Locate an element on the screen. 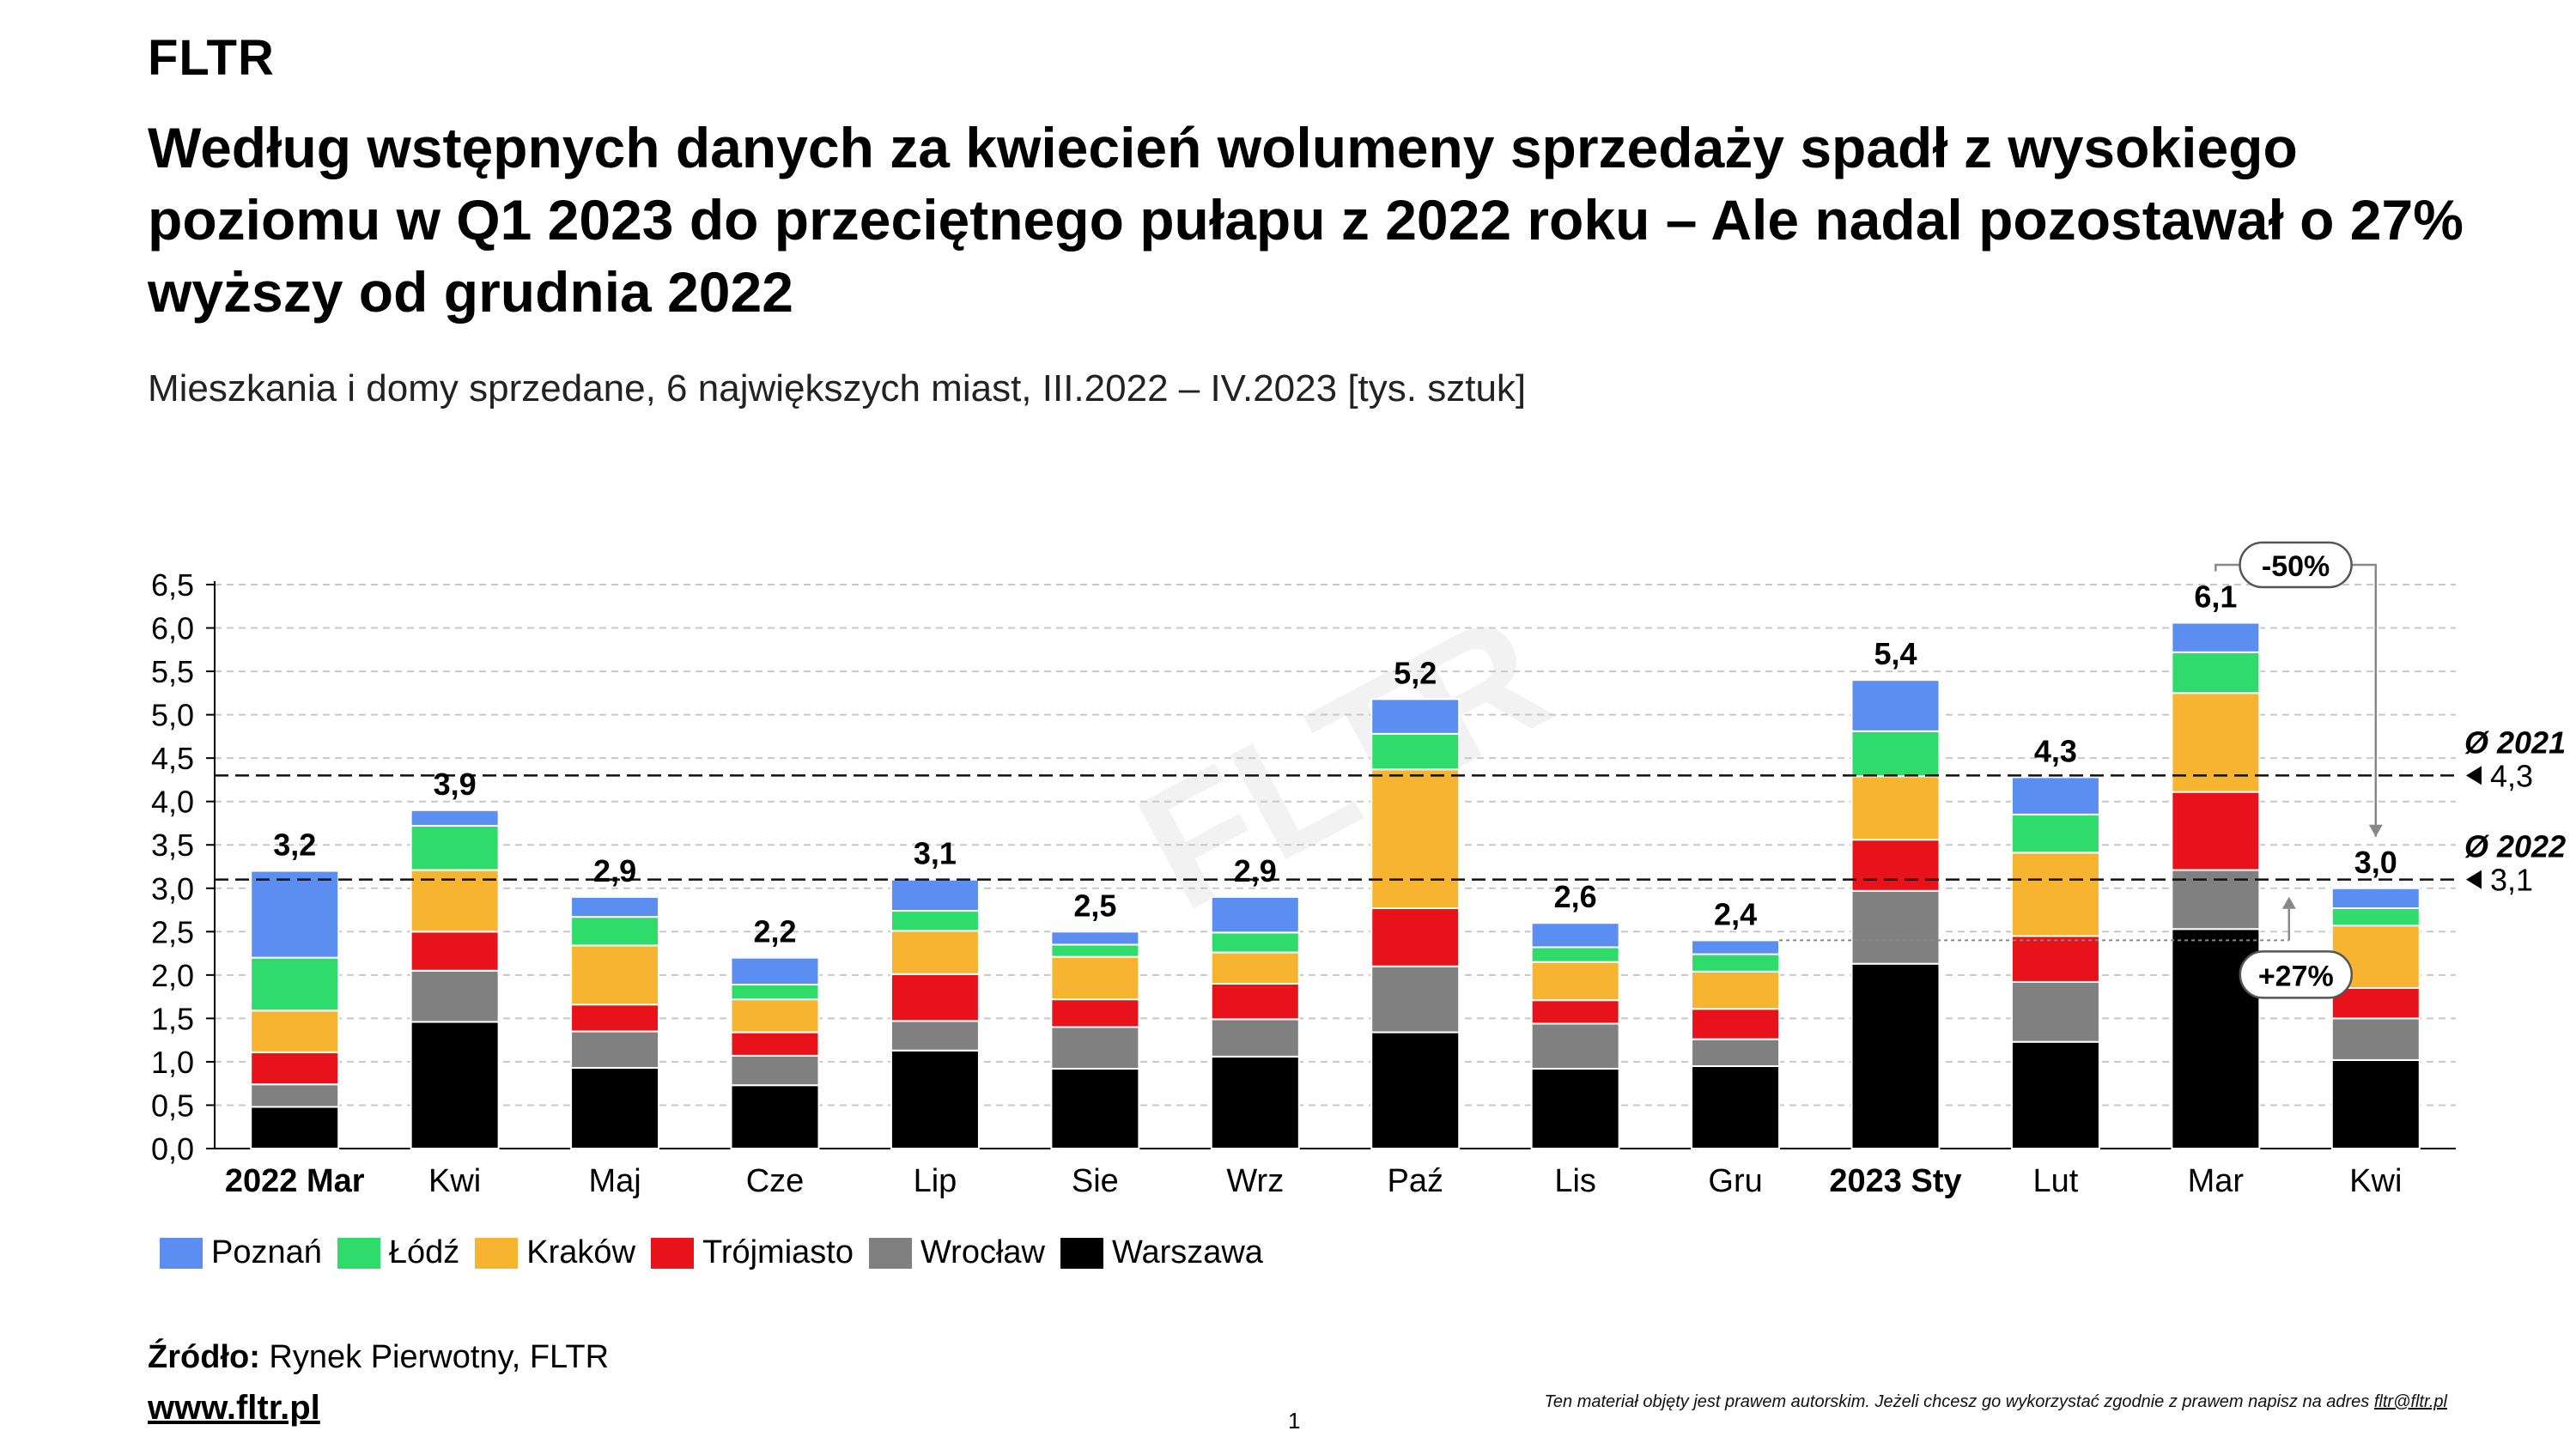 Image resolution: width=2576 pixels, height=1449 pixels. annotation-label: +27% is located at coordinates (2296, 976).